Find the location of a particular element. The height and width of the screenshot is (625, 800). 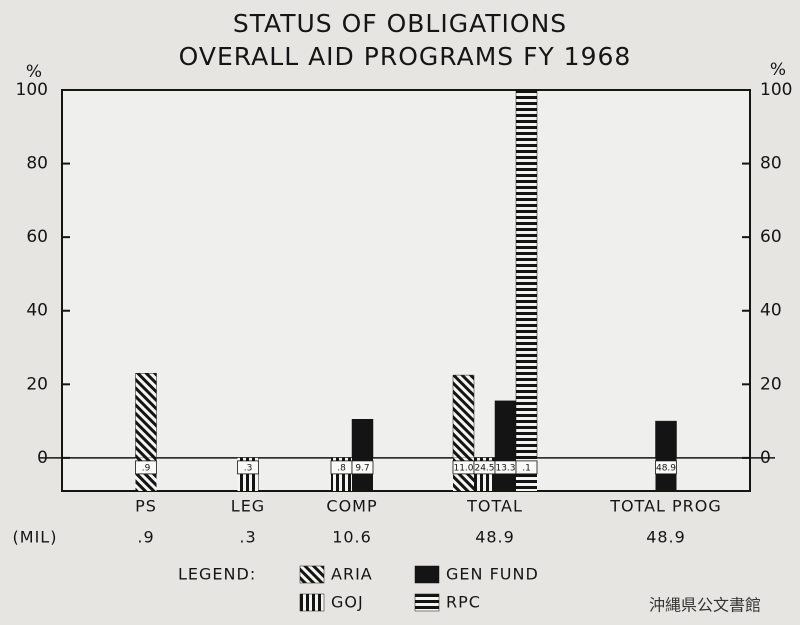

amount-label: .9 is located at coordinates (146, 468).